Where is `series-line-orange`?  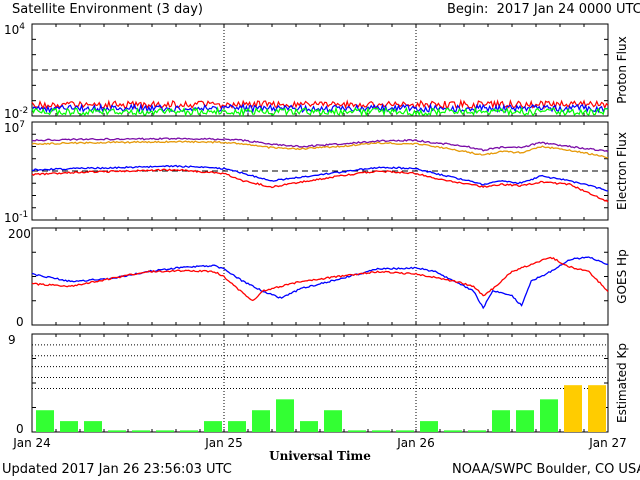
series-line-orange is located at coordinates (320, 149).